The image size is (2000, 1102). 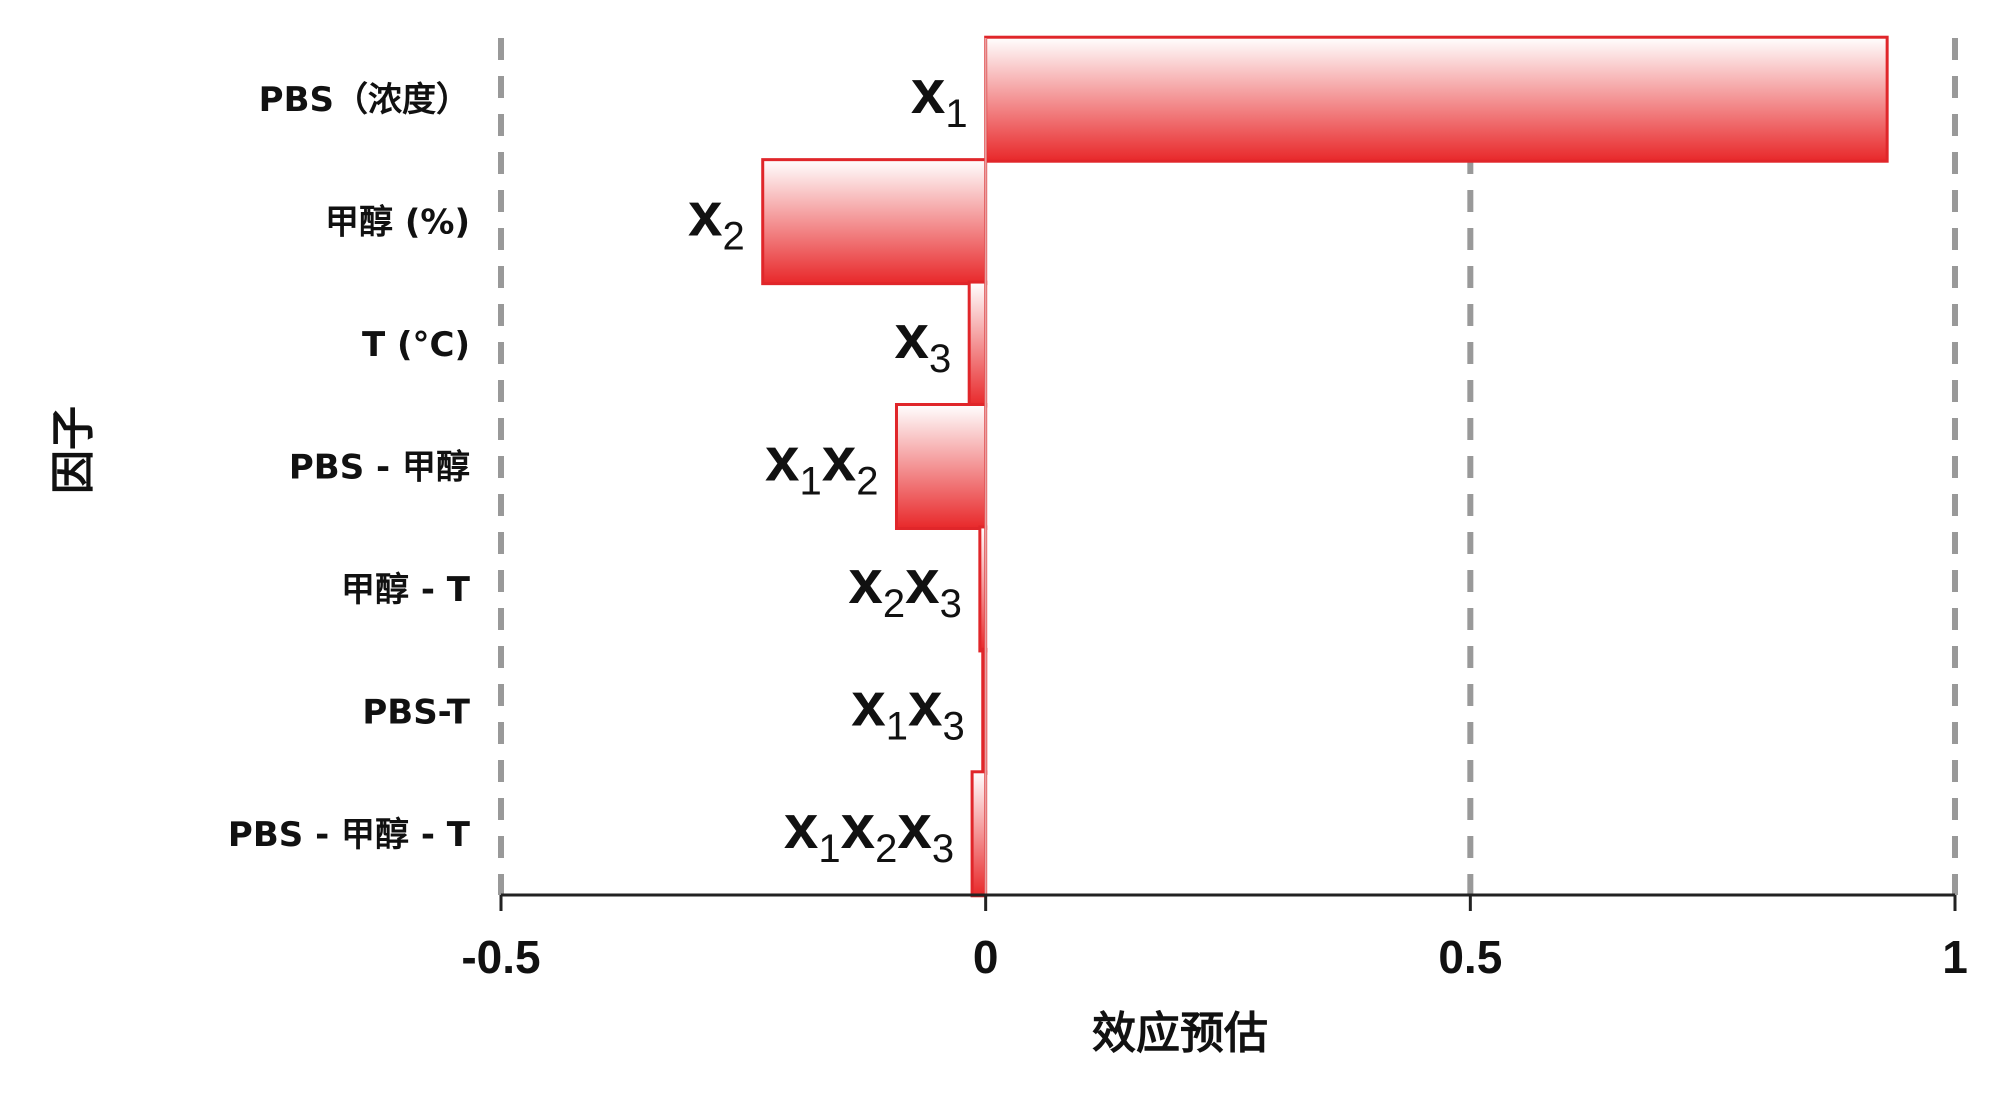 I want to click on category-label: T (°C), so click(x=416, y=345).